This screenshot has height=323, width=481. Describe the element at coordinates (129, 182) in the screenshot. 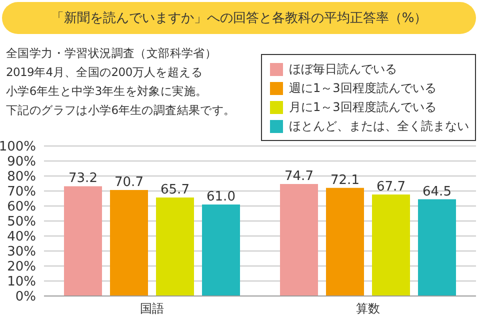

I see `data-label: 70.7` at that location.